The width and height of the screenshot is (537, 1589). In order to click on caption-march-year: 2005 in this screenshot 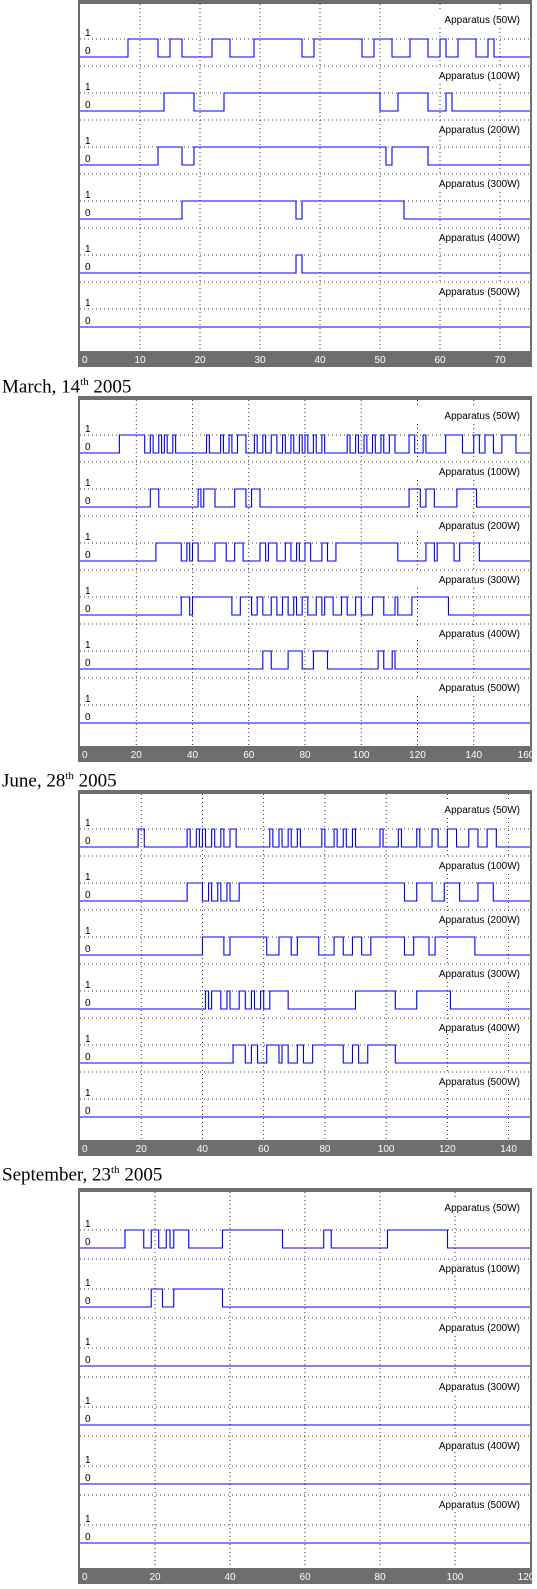, I will do `click(110, 387)`.